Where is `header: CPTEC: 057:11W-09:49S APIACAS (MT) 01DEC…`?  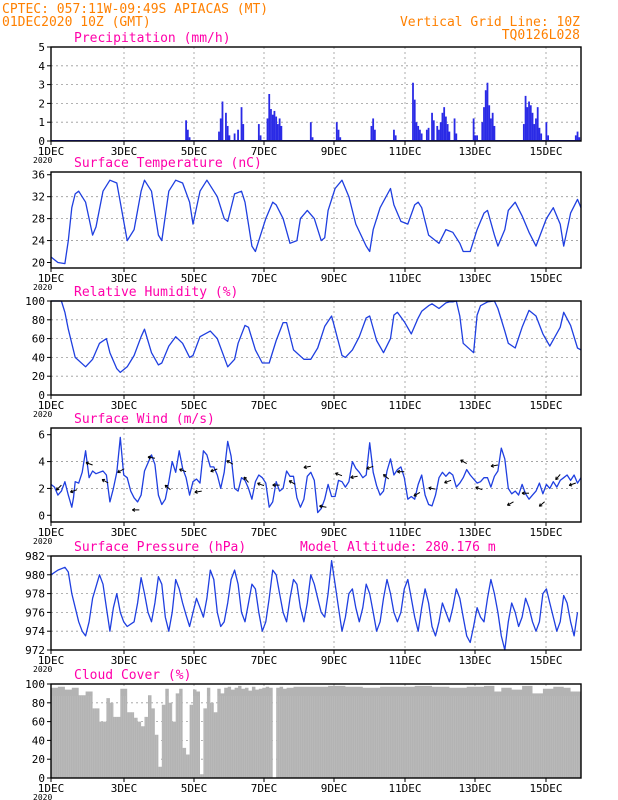 header: CPTEC: 057:11W-09:49S APIACAS (MT) 01DEC… is located at coordinates (291, 22).